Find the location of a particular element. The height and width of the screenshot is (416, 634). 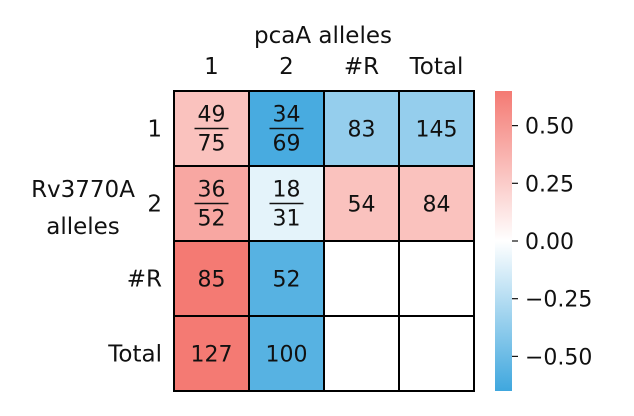

cell-value: 100 is located at coordinates (287, 355).